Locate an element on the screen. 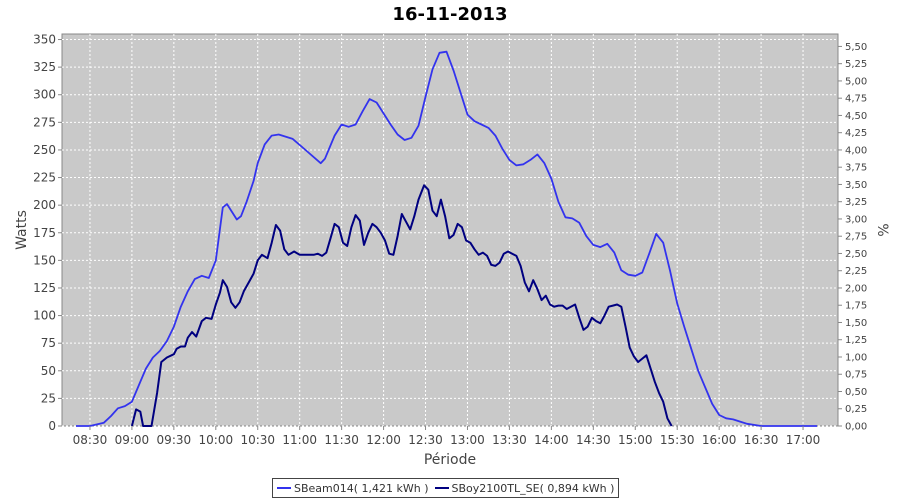 The height and width of the screenshot is (500, 900). x-tick-label: 16:30 is located at coordinates (761, 440).